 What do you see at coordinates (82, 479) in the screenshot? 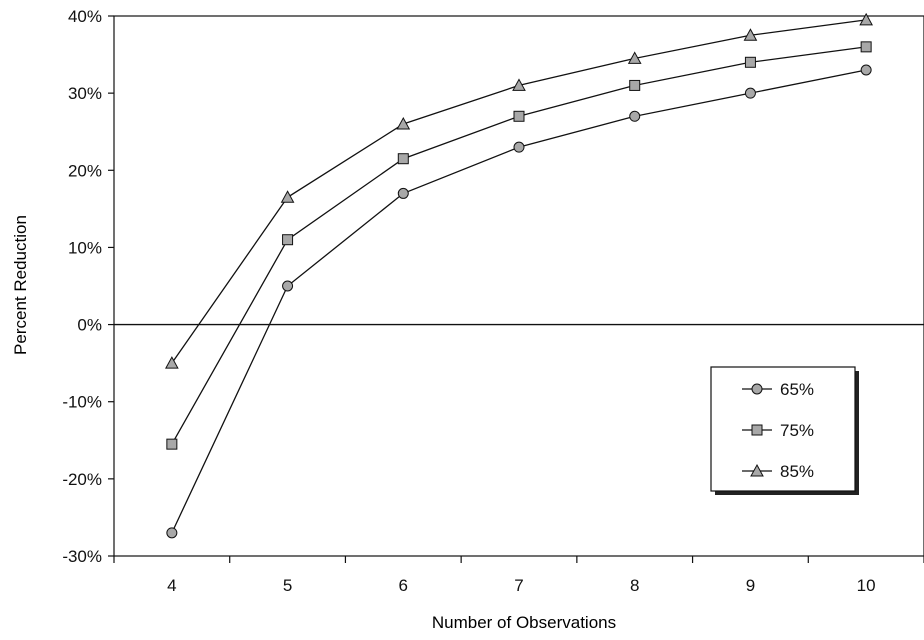
I see `y-tick-label: -20%` at bounding box center [82, 479].